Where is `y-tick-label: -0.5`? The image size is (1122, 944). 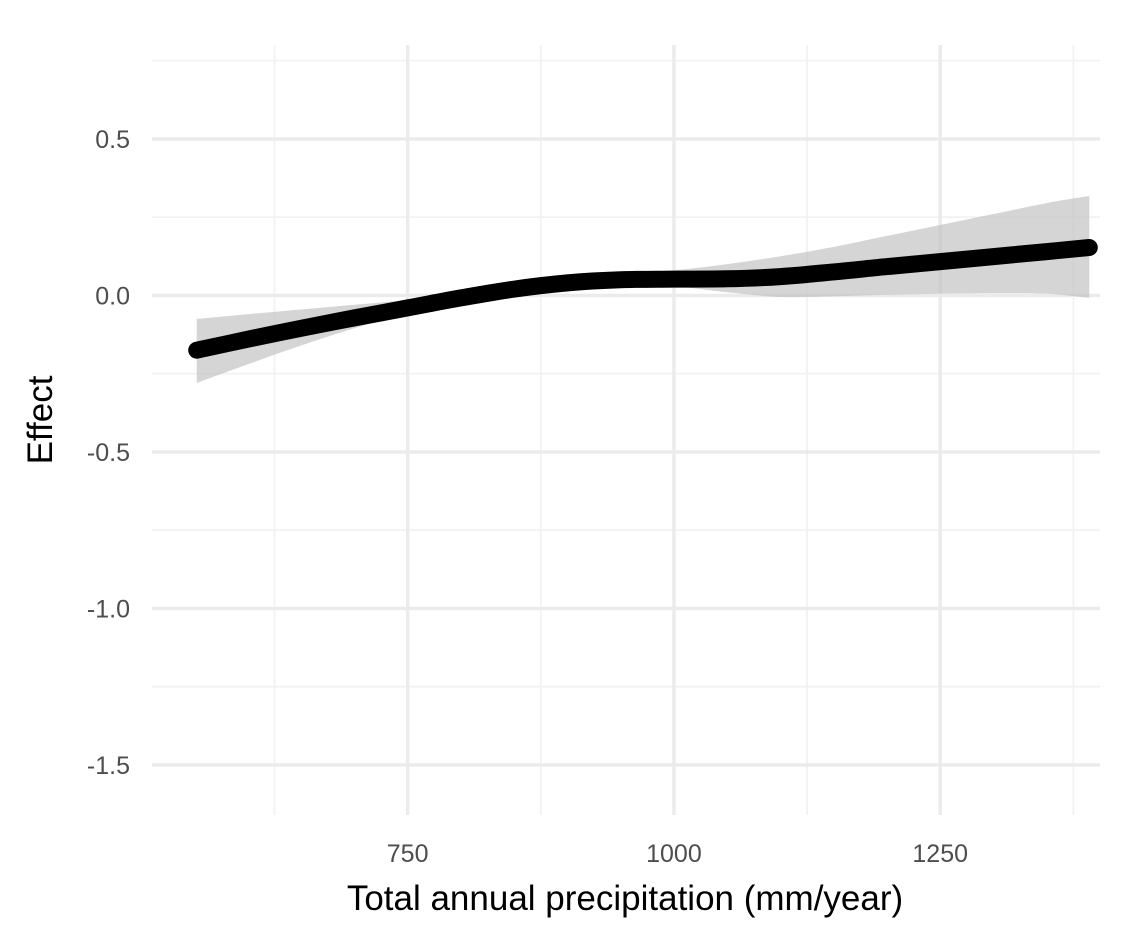
y-tick-label: -0.5 is located at coordinates (108, 453).